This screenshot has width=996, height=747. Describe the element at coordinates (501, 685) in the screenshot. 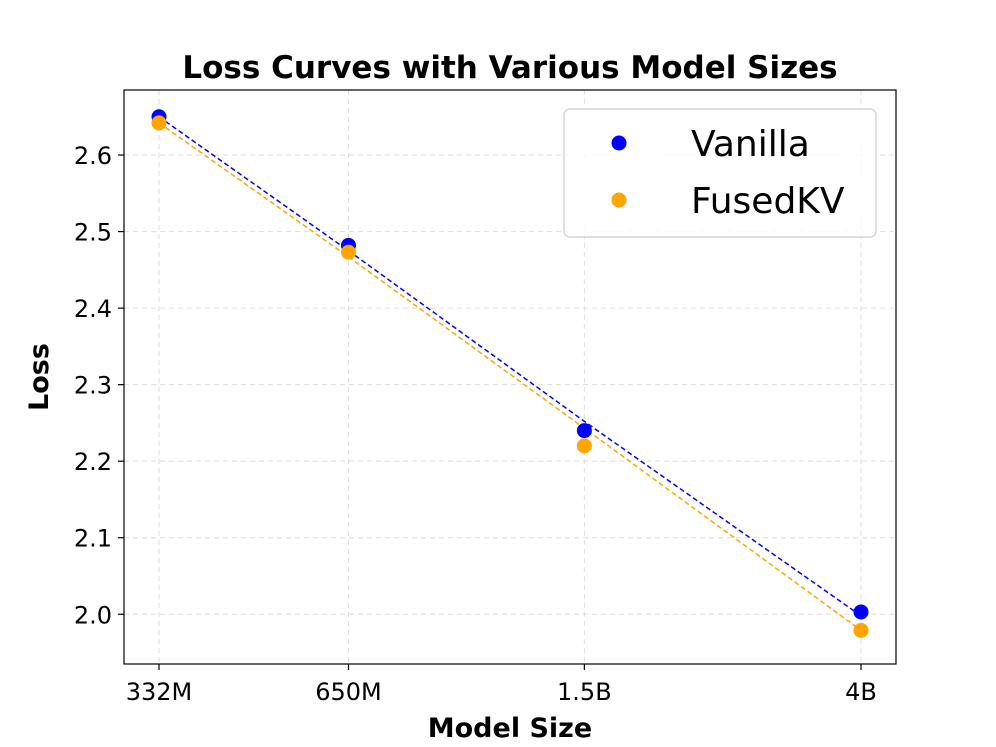

I see `x-axis-ticks: 332M 650M 1.5B 4B` at that location.